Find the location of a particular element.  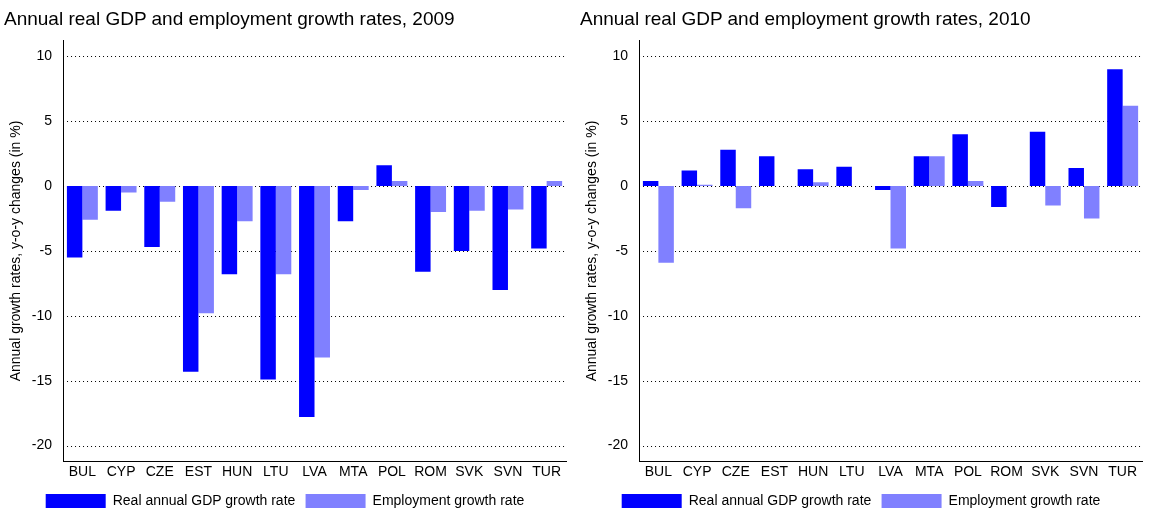

chart-title: Annual real GDP and employment growth rates, 2009 is located at coordinates (229, 18).